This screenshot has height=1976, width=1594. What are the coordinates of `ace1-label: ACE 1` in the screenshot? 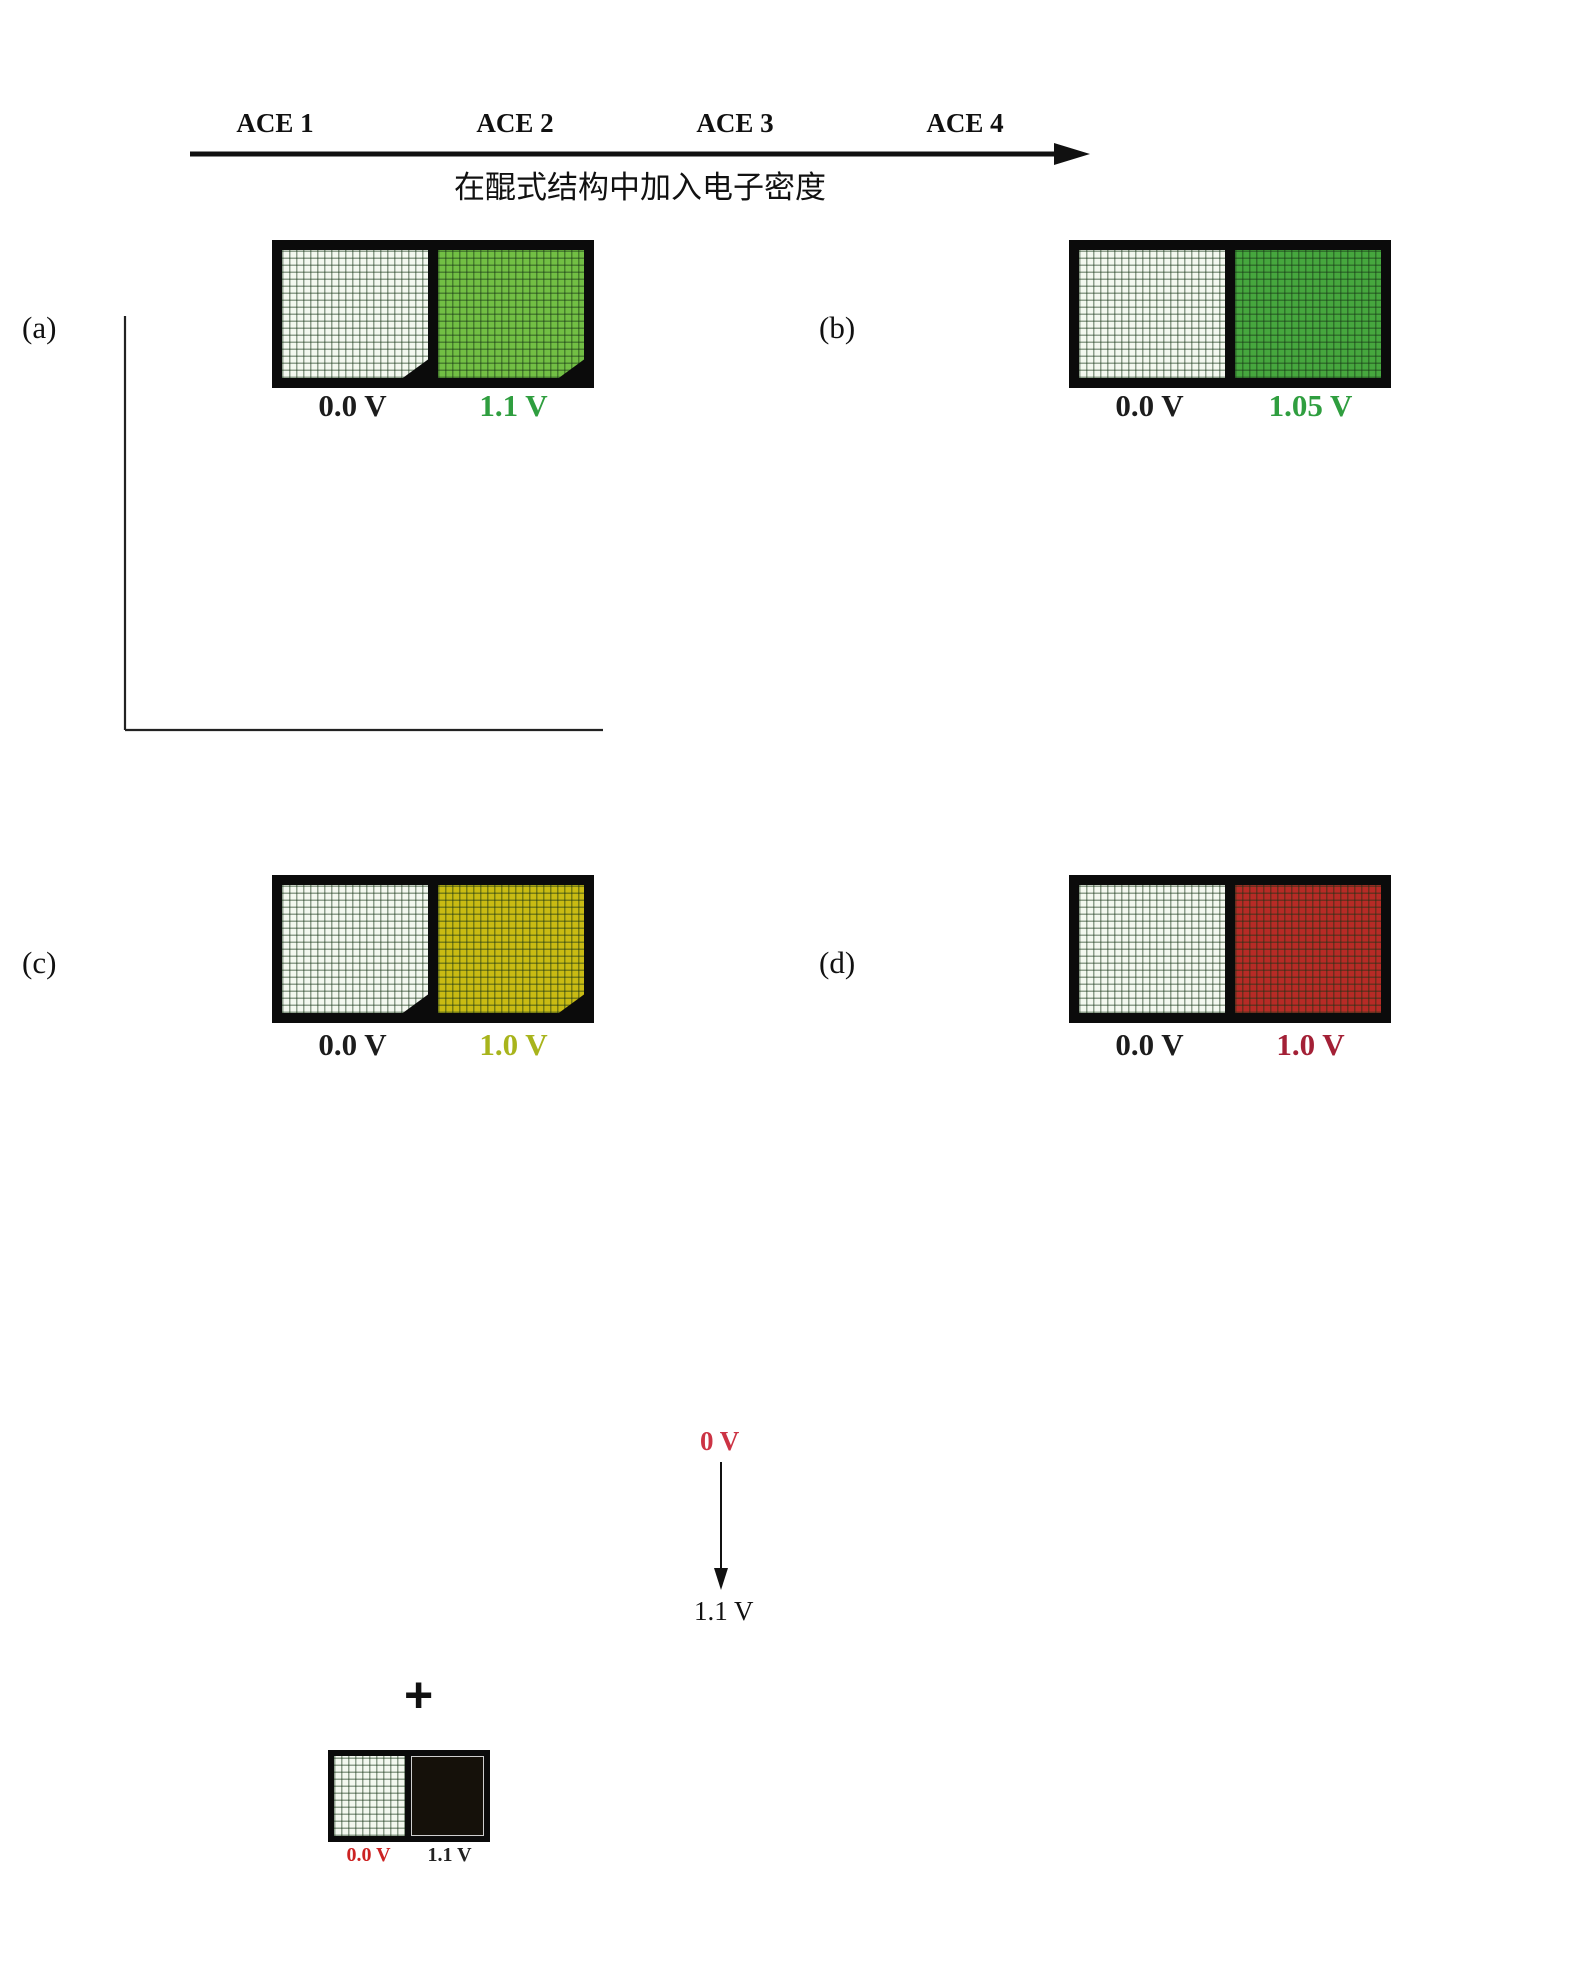 It's located at (275, 123).